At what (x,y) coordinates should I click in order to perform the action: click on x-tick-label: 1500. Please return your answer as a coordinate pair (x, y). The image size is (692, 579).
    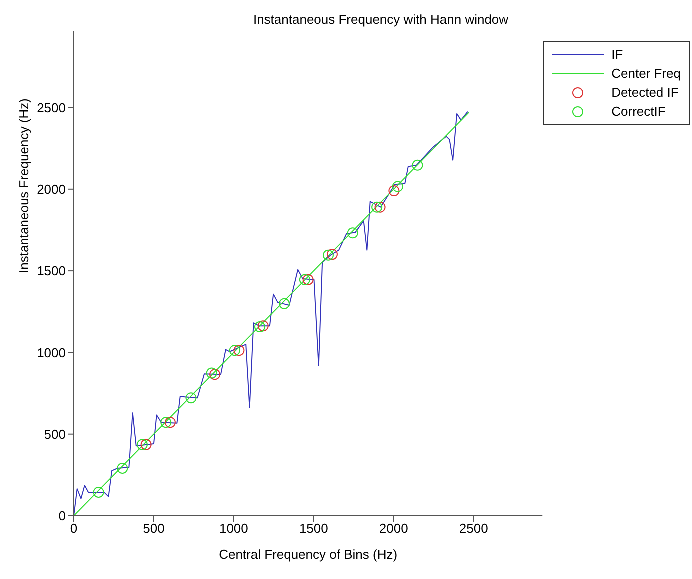
    Looking at the image, I should click on (313, 528).